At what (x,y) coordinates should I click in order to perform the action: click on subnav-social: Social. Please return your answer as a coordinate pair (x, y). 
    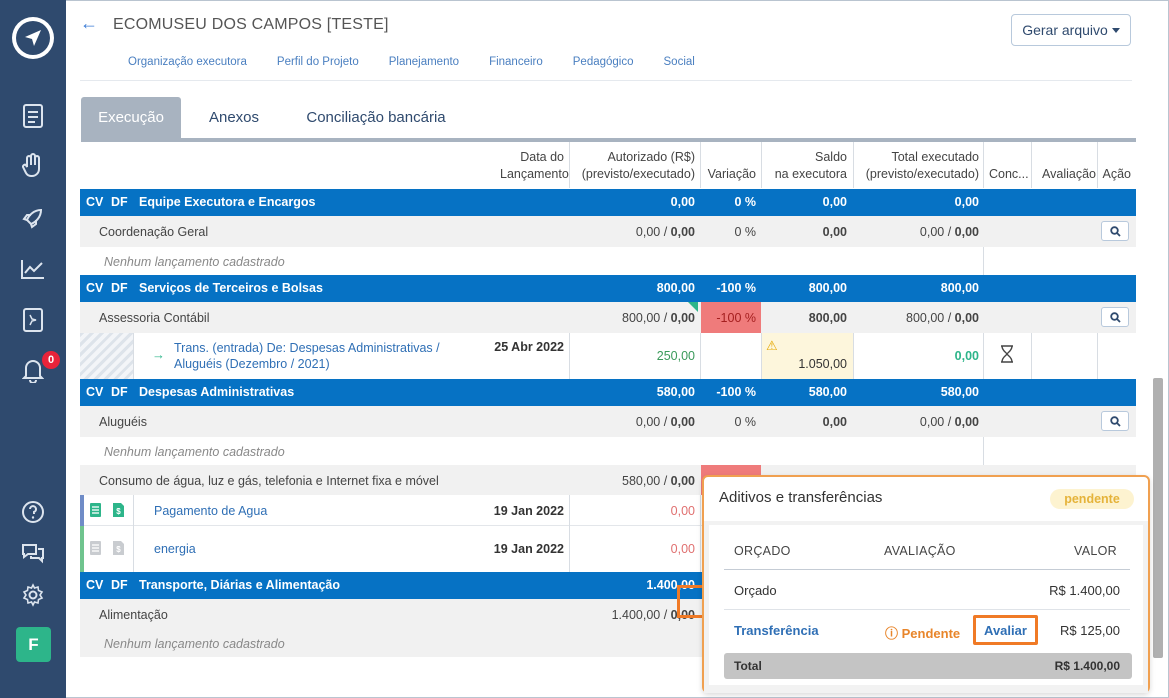
    Looking at the image, I should click on (679, 62).